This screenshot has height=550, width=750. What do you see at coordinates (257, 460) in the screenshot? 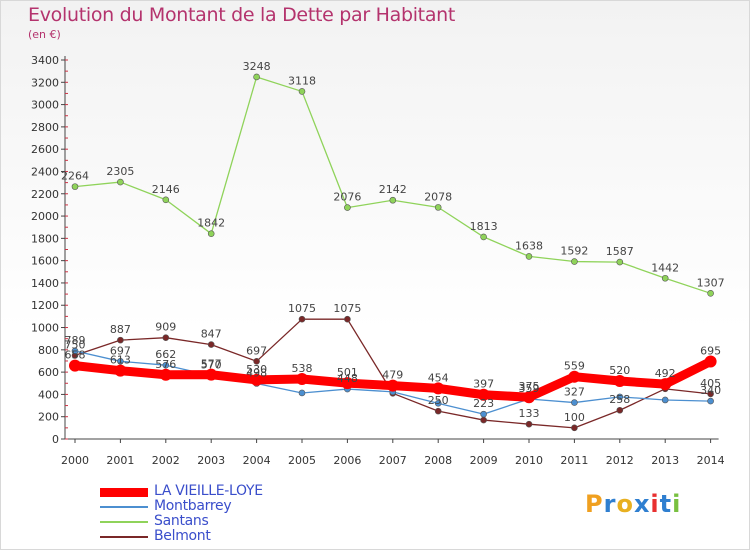
I see `x-tick-label: 2004` at bounding box center [257, 460].